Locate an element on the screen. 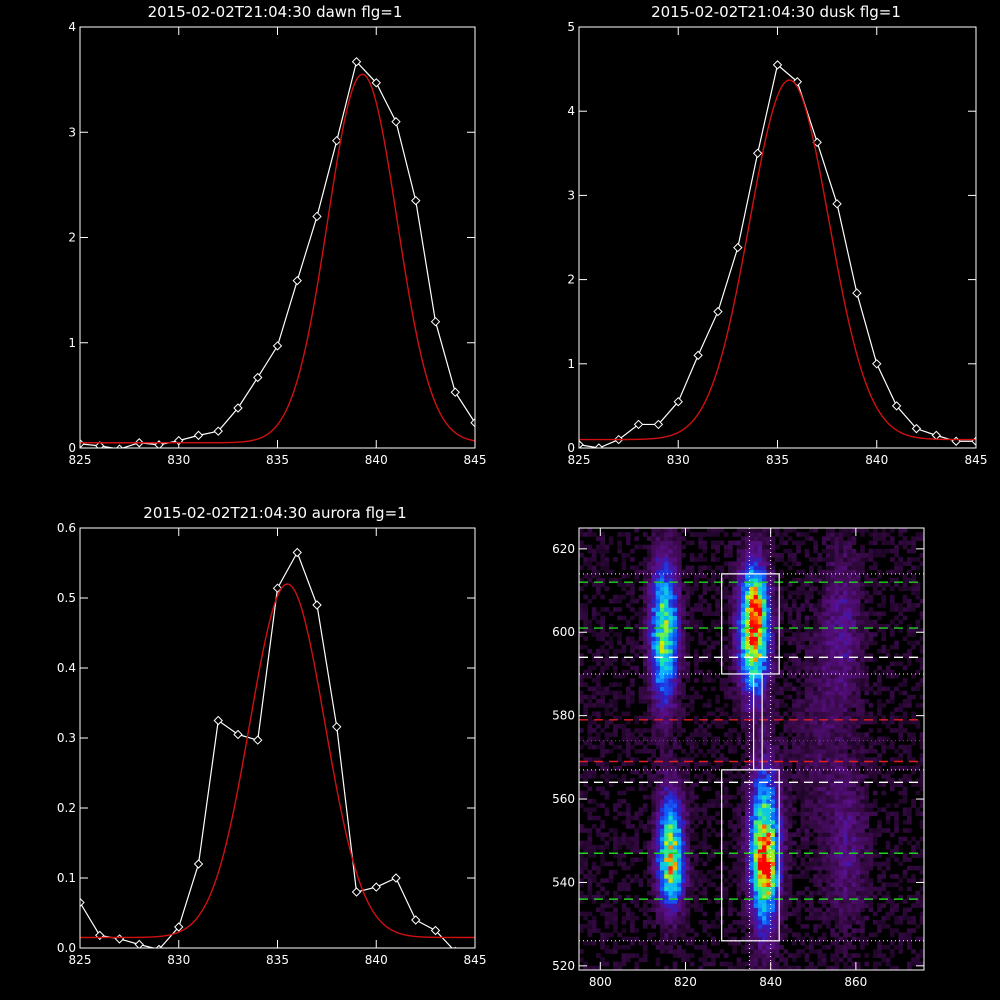 The height and width of the screenshot is (1000, 1000). dusk-fit-curve is located at coordinates (777, 260).